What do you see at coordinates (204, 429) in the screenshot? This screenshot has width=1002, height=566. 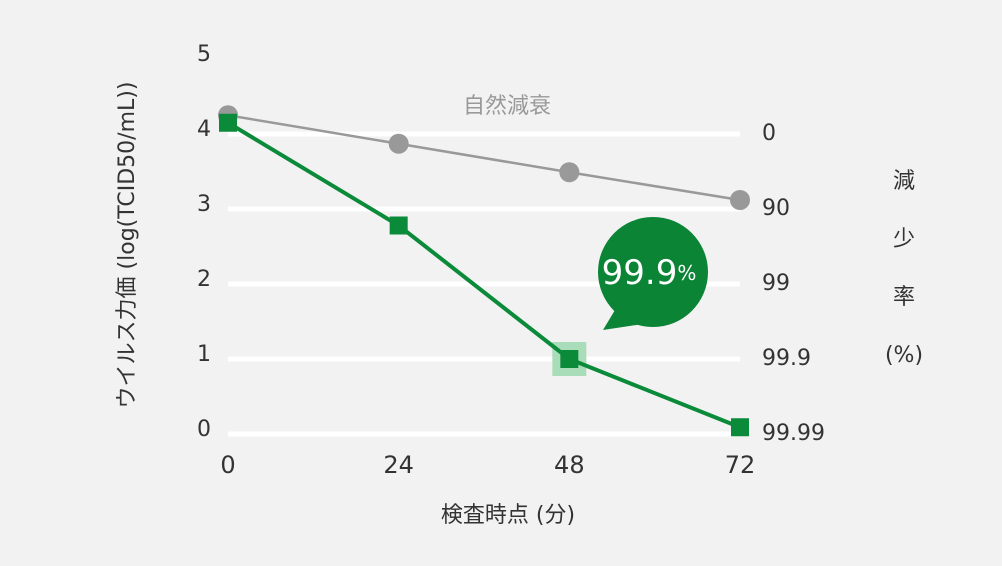 I see `y-tick-label: 0` at bounding box center [204, 429].